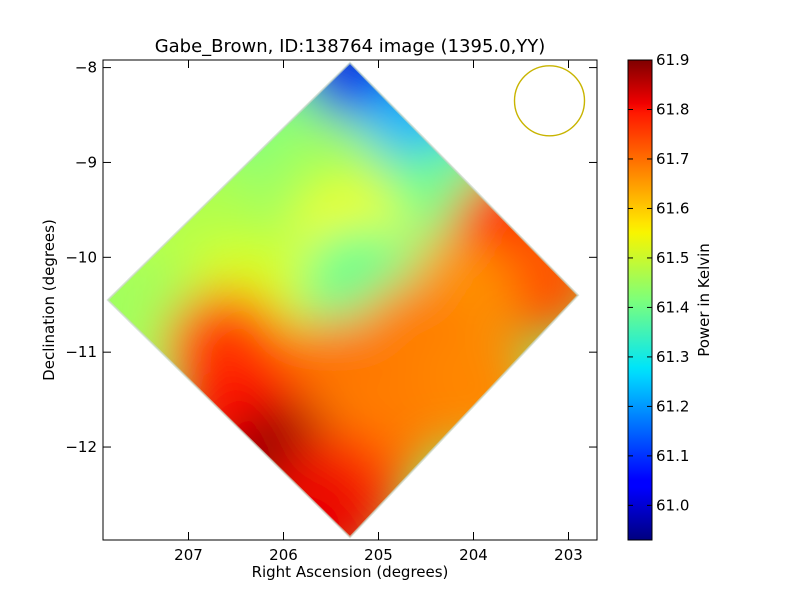 This screenshot has width=800, height=600. I want to click on colorbar-tick-label: 61.7, so click(672, 159).